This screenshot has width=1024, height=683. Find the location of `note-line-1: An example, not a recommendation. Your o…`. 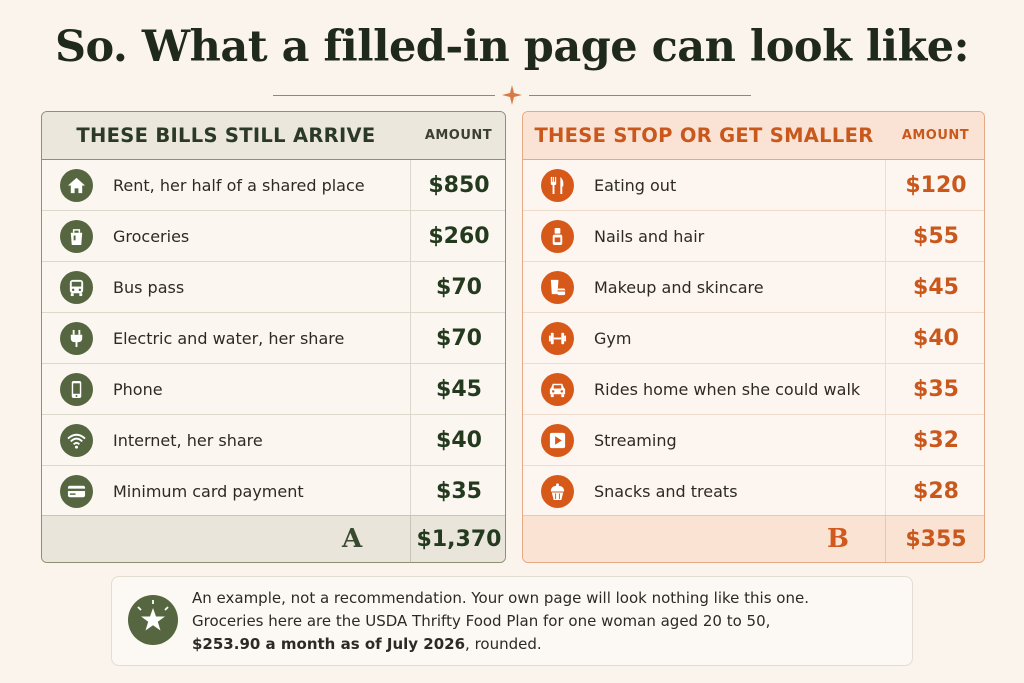

note-line-1: An example, not a recommendation. Your o… is located at coordinates (500, 598).